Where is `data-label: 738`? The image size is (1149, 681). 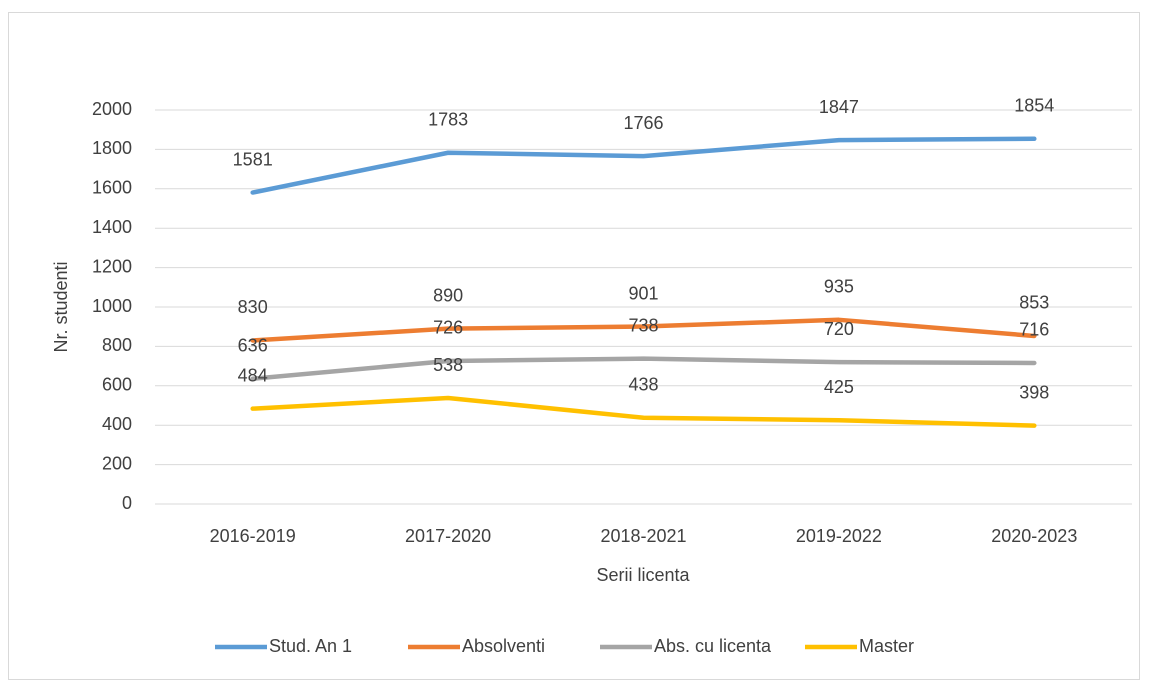 data-label: 738 is located at coordinates (643, 325).